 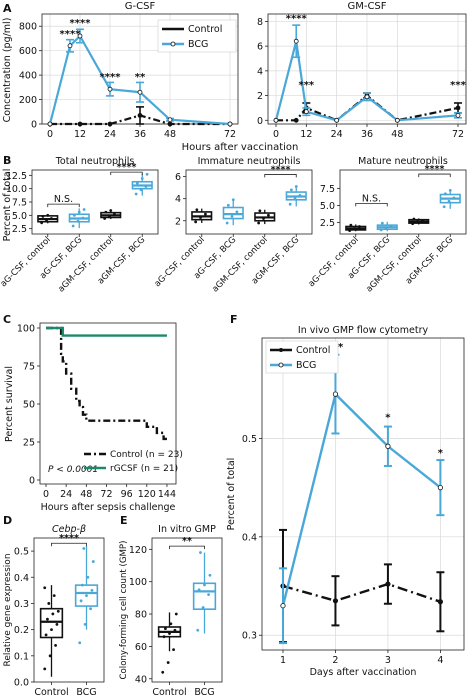 I want to click on chart-C-xtick-label: 72, so click(x=106, y=494).